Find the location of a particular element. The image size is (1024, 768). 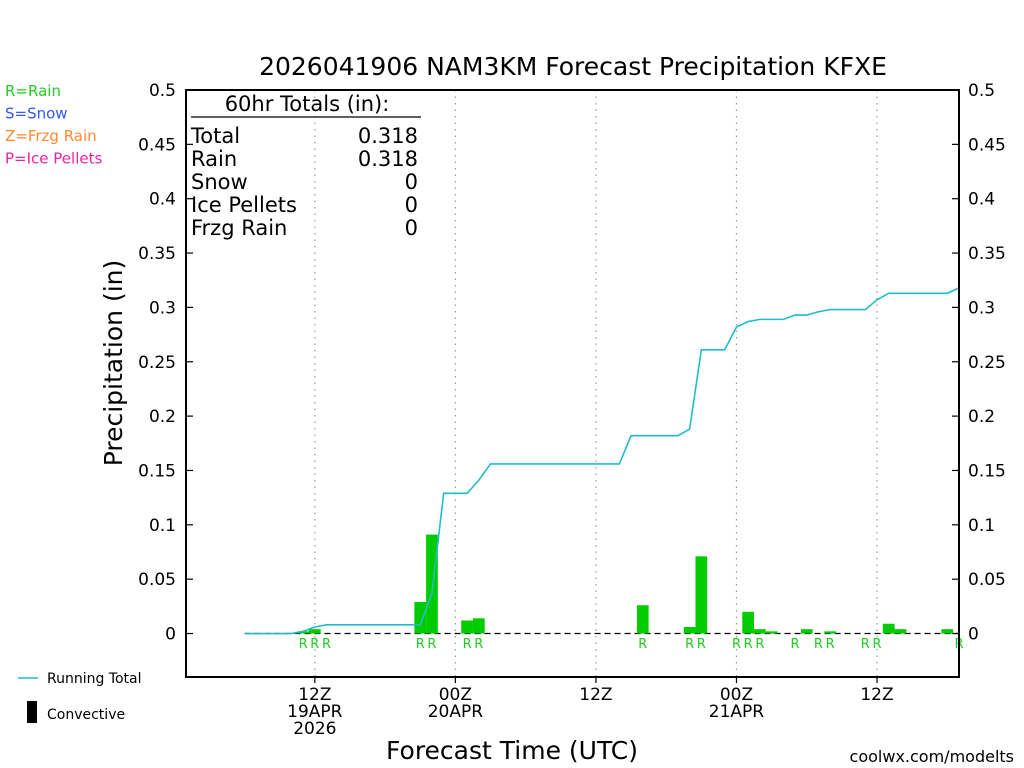

totals-row-label: Rain is located at coordinates (214, 159).